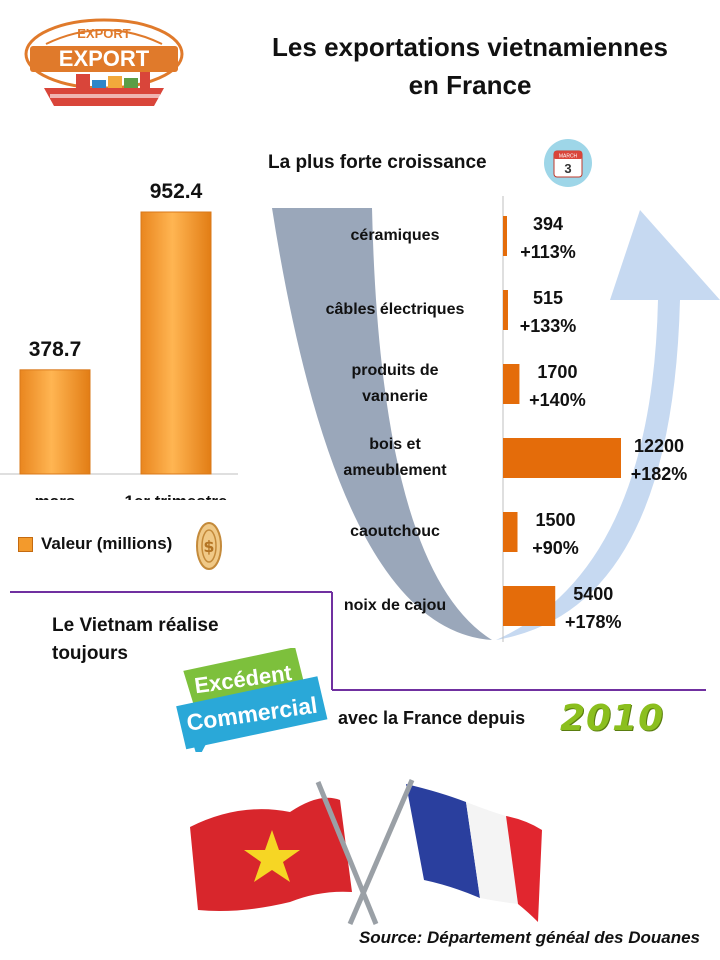 The height and width of the screenshot is (960, 720). What do you see at coordinates (358, 641) in the screenshot?
I see `divider-lines` at bounding box center [358, 641].